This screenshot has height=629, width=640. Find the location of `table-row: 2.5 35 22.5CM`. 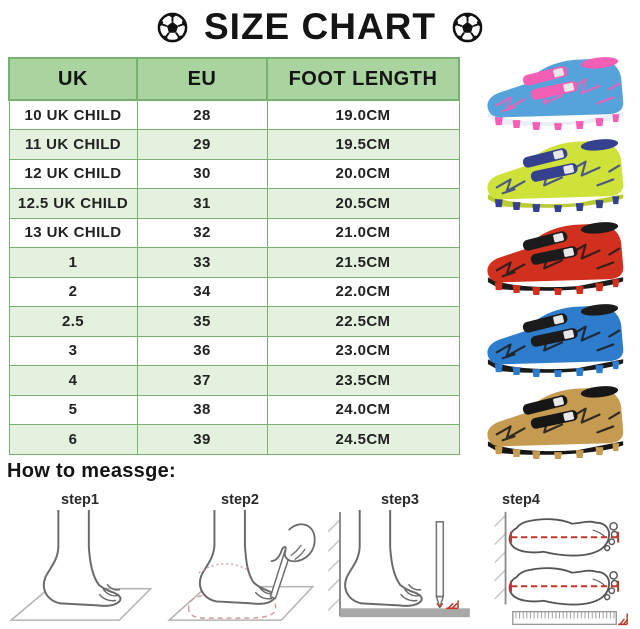

table-row: 2.5 35 22.5CM is located at coordinates (234, 321).